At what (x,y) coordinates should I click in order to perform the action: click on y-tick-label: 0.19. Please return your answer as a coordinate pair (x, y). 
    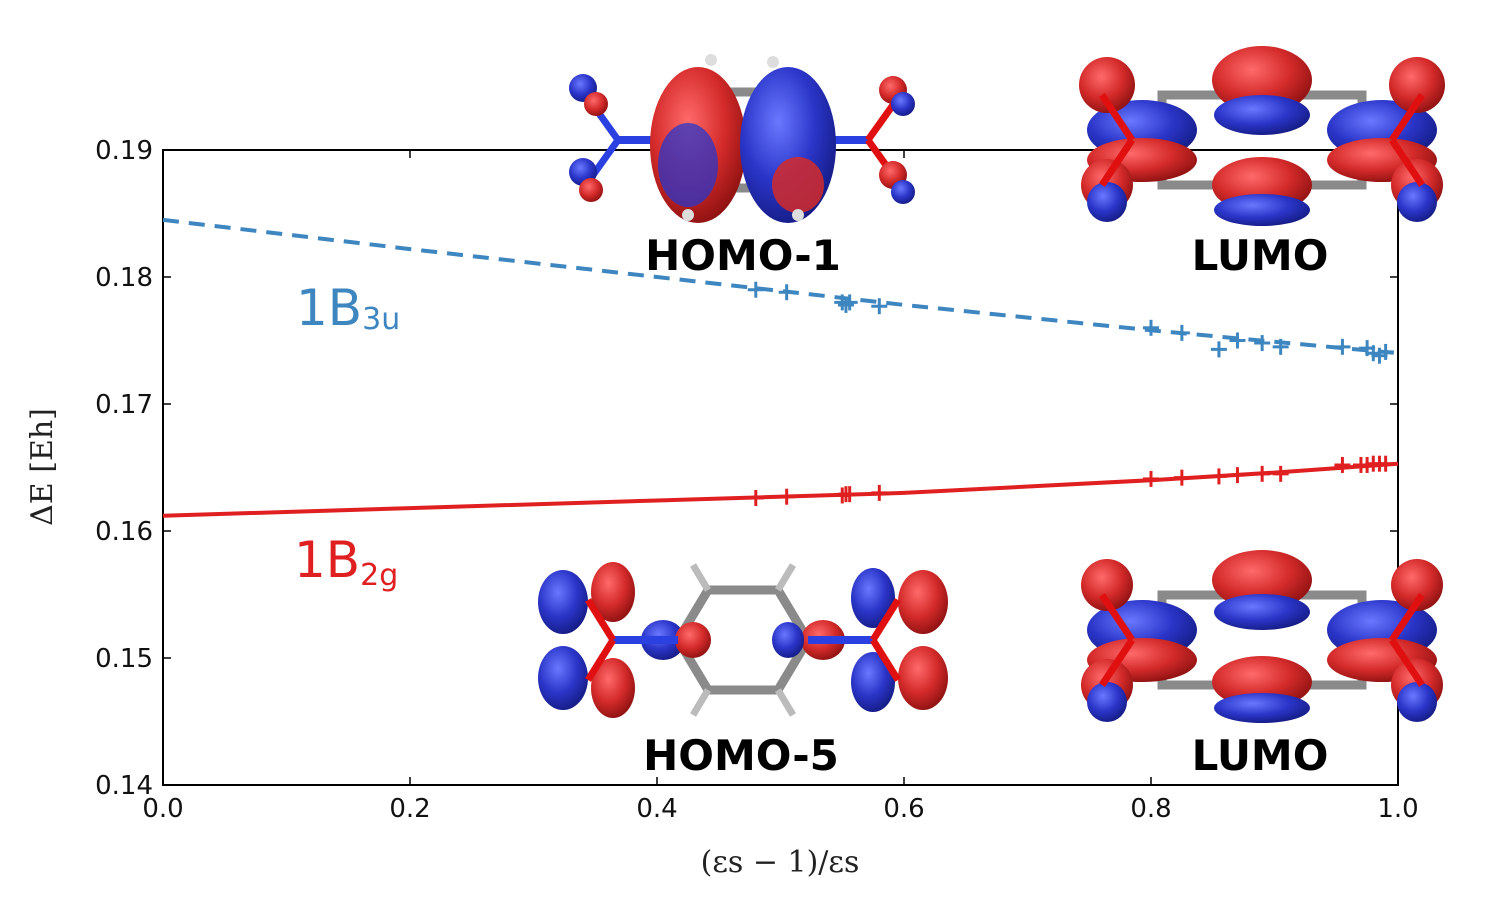
    Looking at the image, I should click on (124, 151).